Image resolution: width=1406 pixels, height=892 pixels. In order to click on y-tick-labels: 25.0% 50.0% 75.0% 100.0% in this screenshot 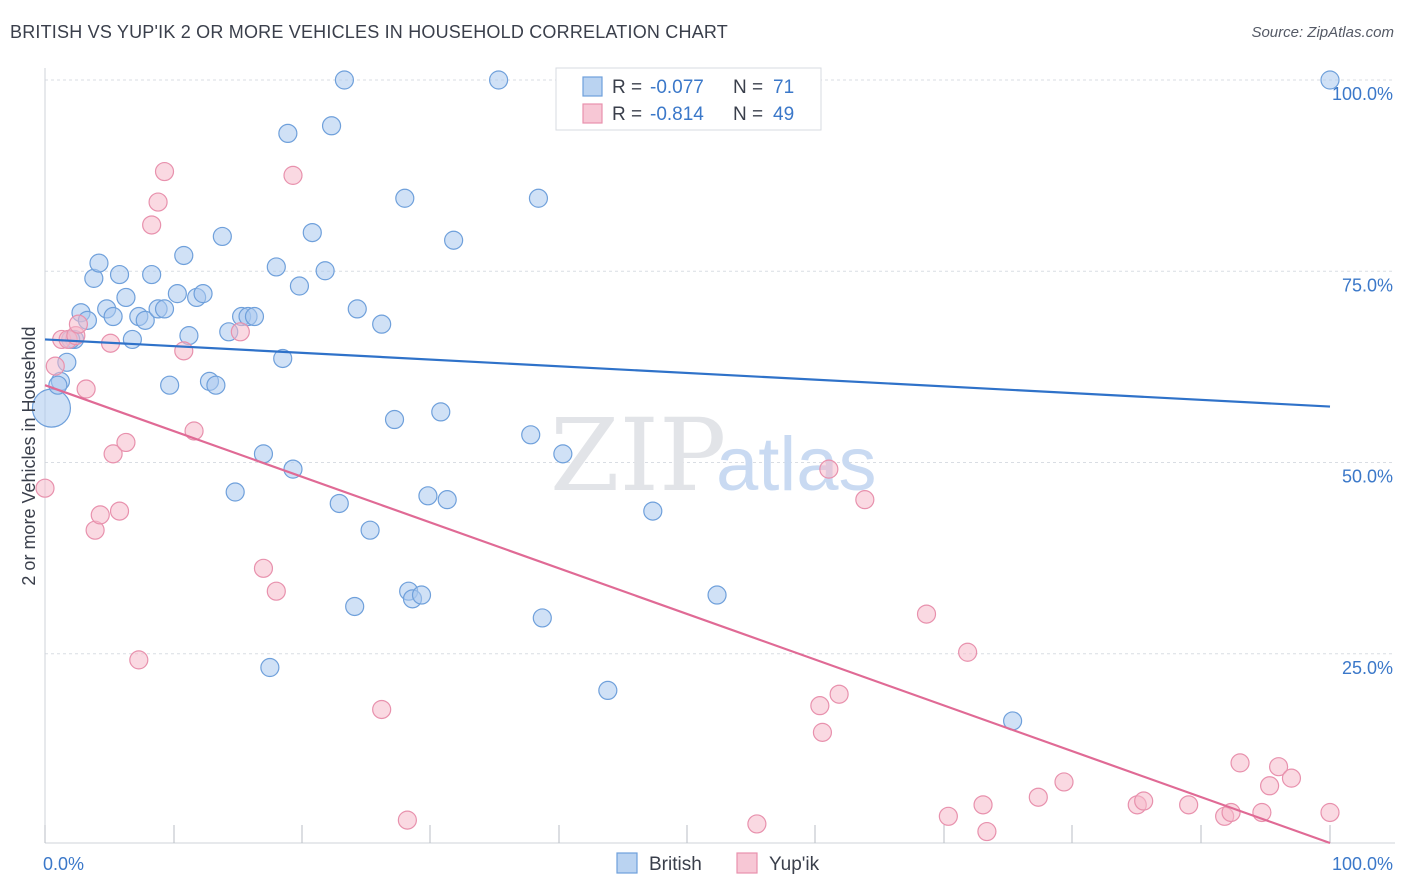, I will do `click(1362, 381)`.